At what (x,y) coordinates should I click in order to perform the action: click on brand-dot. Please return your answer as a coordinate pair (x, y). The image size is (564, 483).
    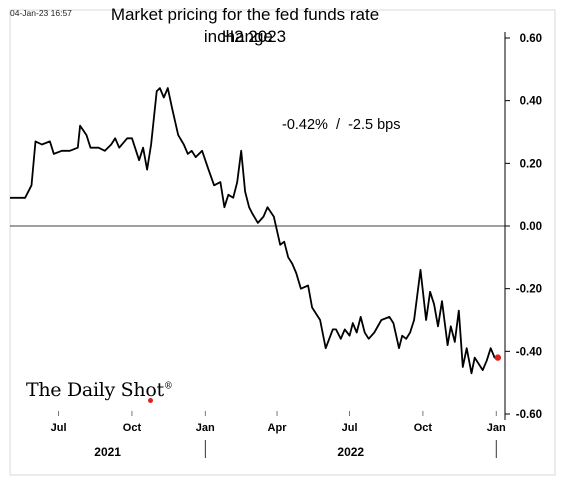
    Looking at the image, I should click on (150, 400).